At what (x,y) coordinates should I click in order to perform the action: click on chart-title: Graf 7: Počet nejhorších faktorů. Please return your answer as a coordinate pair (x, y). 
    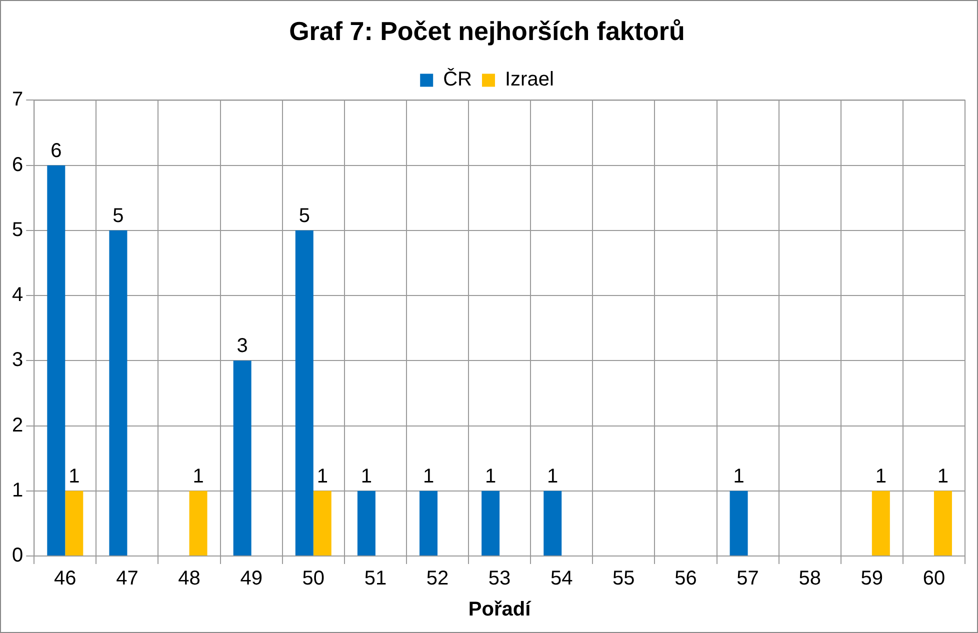
    Looking at the image, I should click on (487, 31).